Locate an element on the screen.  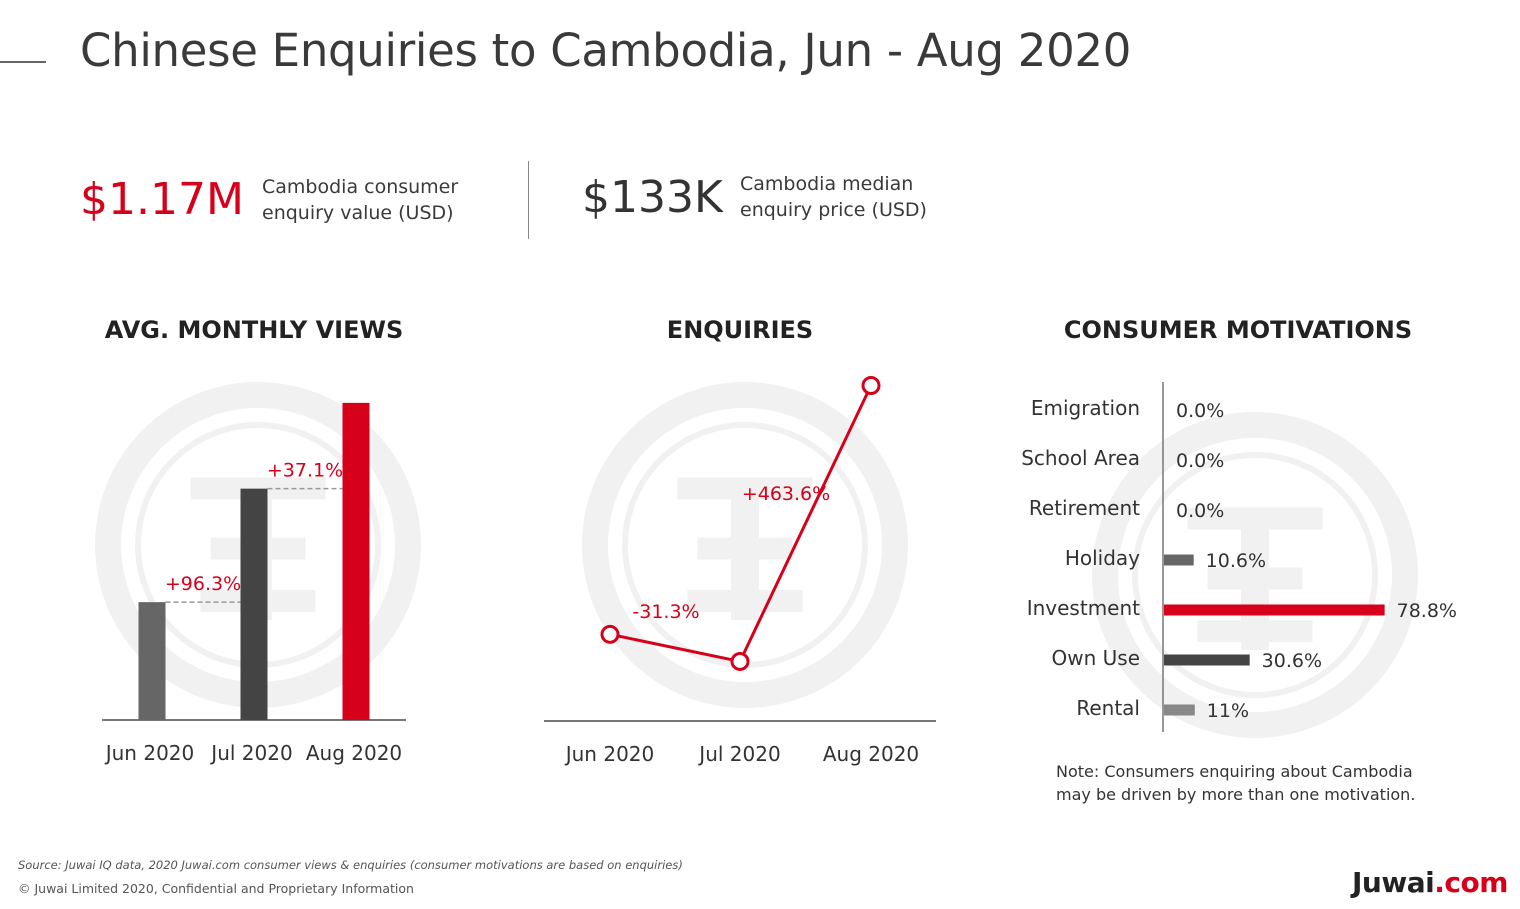
enquiries-line-chart: Jun 2020 Jul 2020 Aug 2020 -31.3% +463.6% is located at coordinates (740, 571).